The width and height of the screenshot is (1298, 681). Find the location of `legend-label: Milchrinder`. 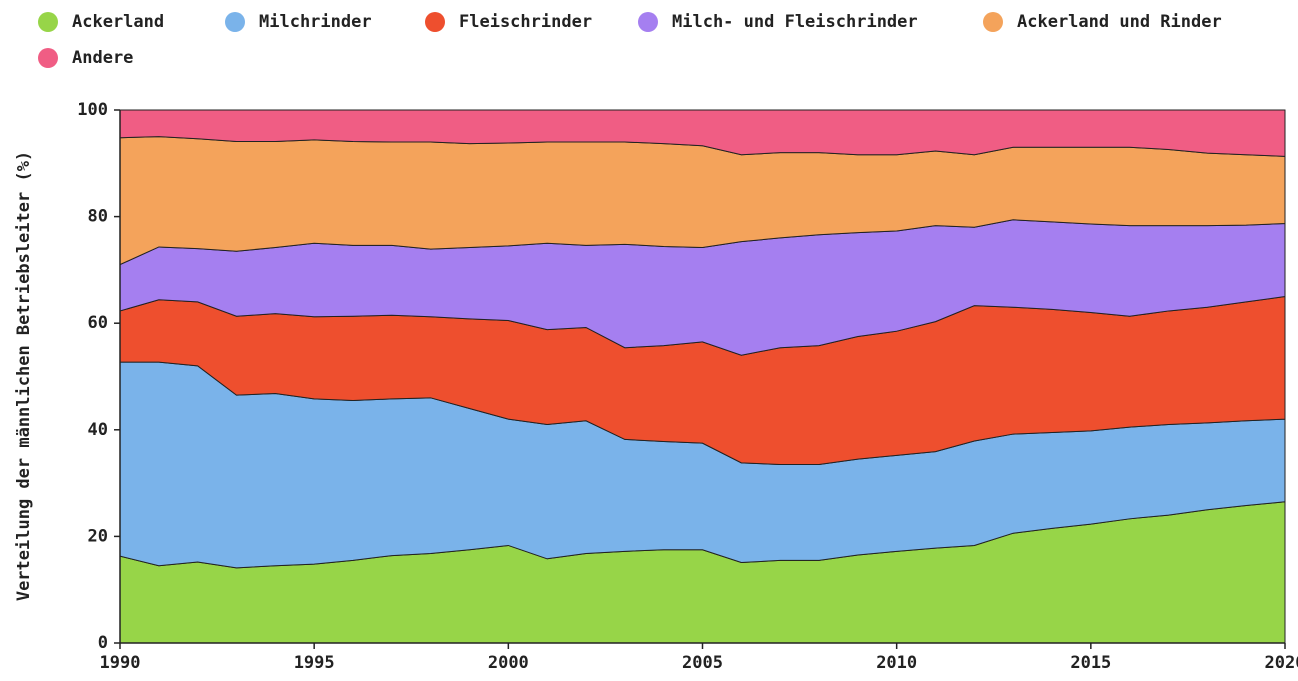

legend-label: Milchrinder is located at coordinates (315, 22).